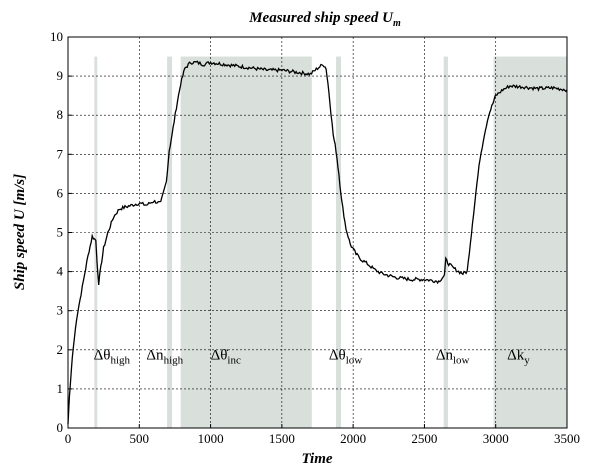 The width and height of the screenshot is (595, 470). What do you see at coordinates (353, 438) in the screenshot?
I see `x-tick-label-4: 2000` at bounding box center [353, 438].